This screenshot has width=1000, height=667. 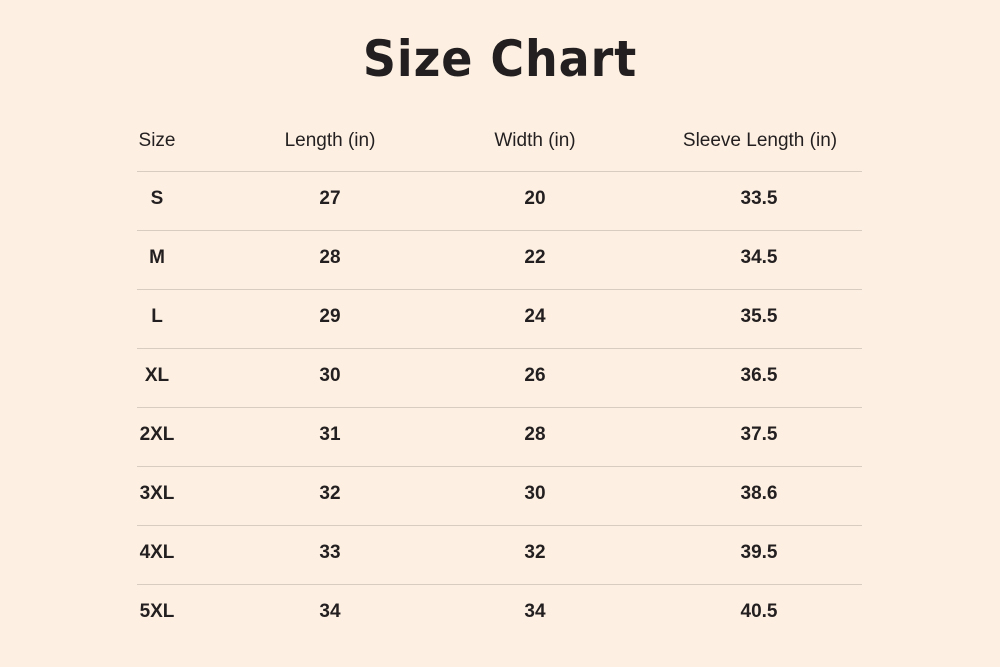 What do you see at coordinates (535, 316) in the screenshot?
I see `cell-width: 24` at bounding box center [535, 316].